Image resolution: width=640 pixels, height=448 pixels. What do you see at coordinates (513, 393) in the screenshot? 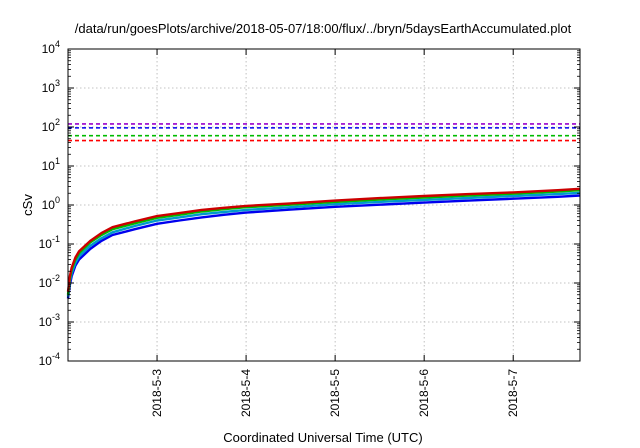
I see `x-tick-label: 2018-5-7` at bounding box center [513, 393].